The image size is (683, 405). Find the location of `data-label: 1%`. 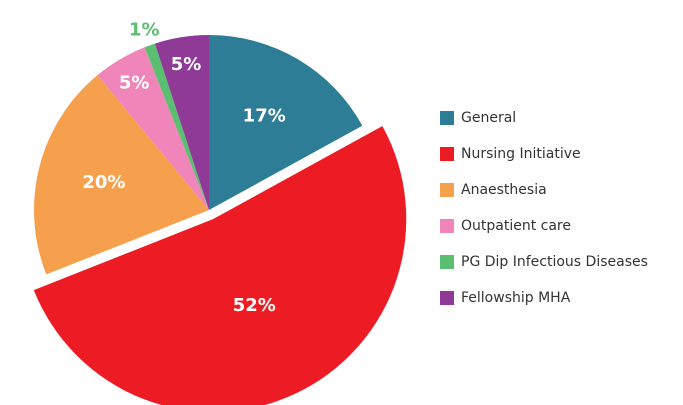

data-label: 1% is located at coordinates (144, 29).